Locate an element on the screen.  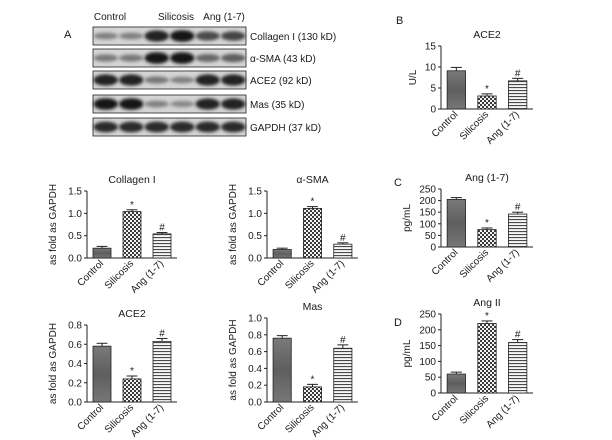
y-tick-label: 5 is located at coordinates (433, 89).